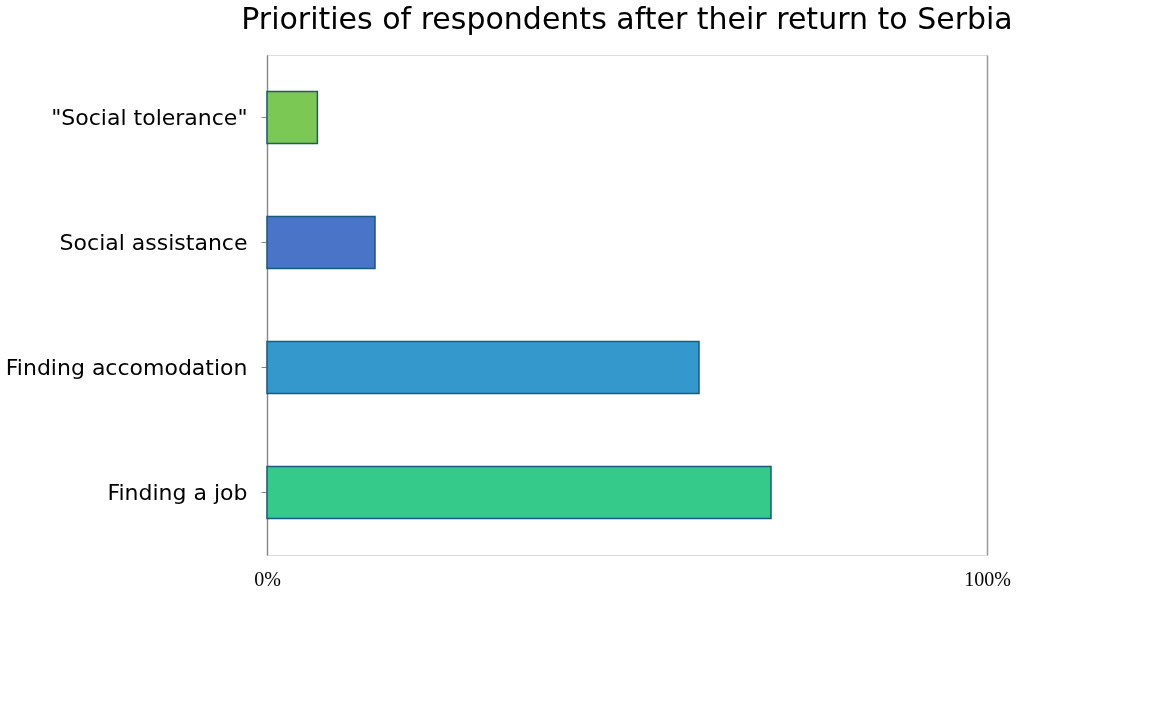 The image size is (1153, 701). Describe the element at coordinates (149, 117) in the screenshot. I see `y-tick-label: "Social tolerance"` at that location.